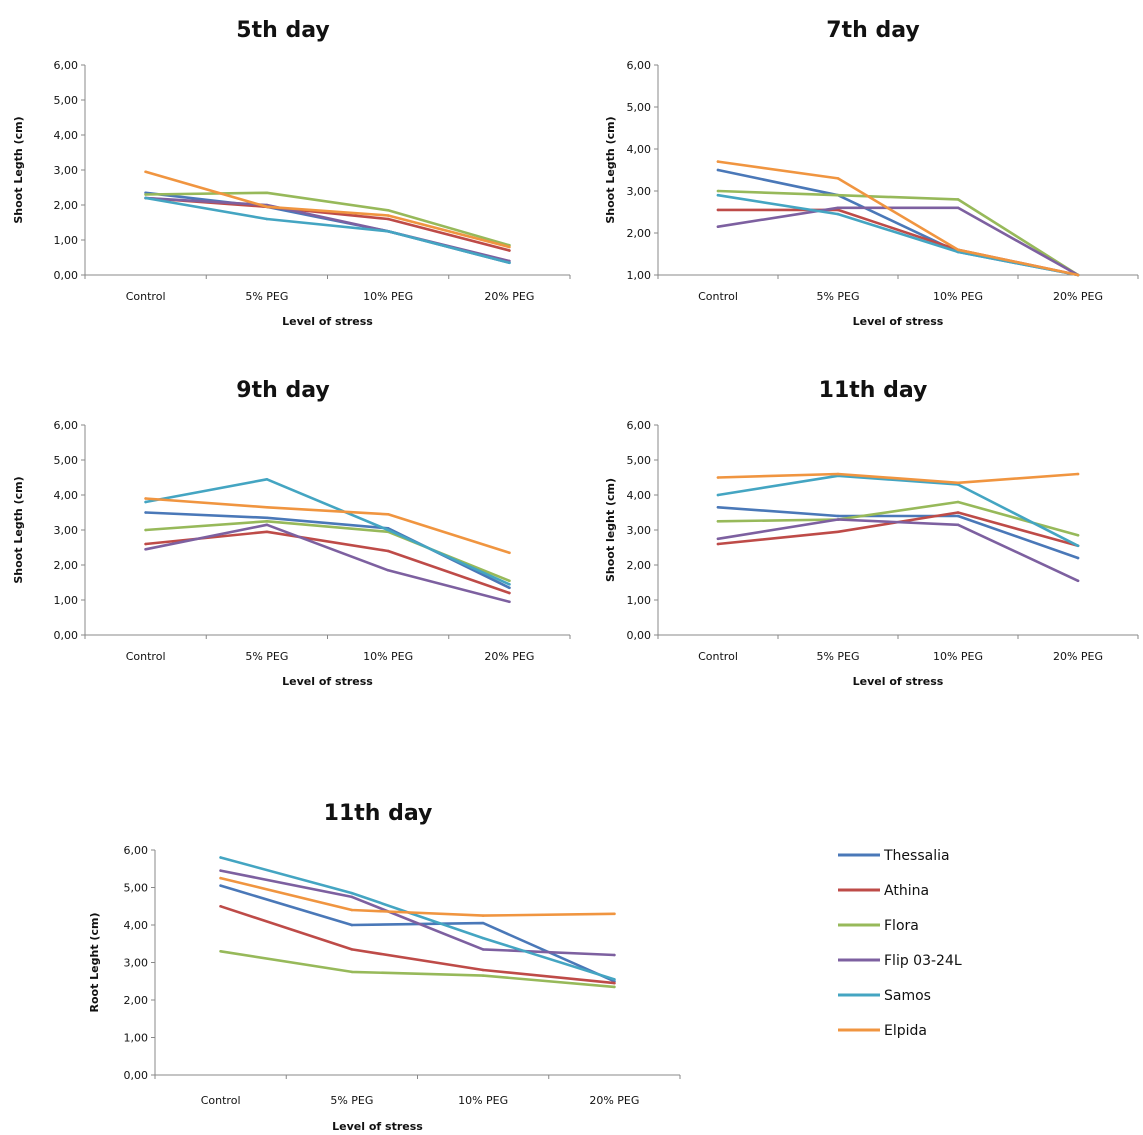  I want to click on y-axis-title: Shoot leght (cm), so click(610, 530).